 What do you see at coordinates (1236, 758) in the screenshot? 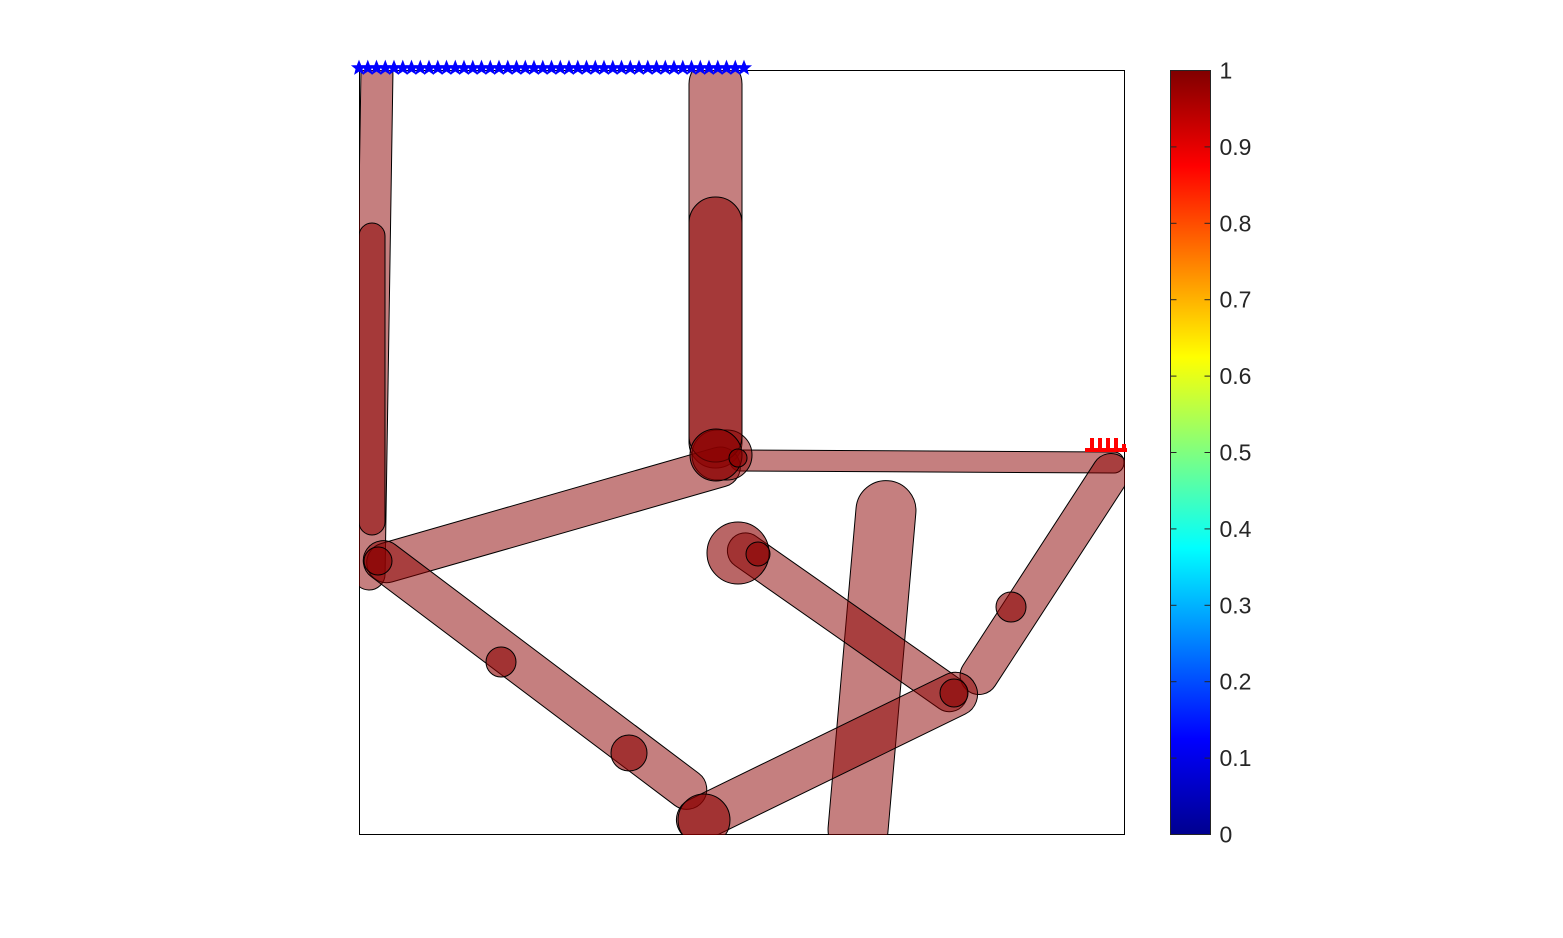
I see `colorbar-tick-label: 0.1` at bounding box center [1236, 758].